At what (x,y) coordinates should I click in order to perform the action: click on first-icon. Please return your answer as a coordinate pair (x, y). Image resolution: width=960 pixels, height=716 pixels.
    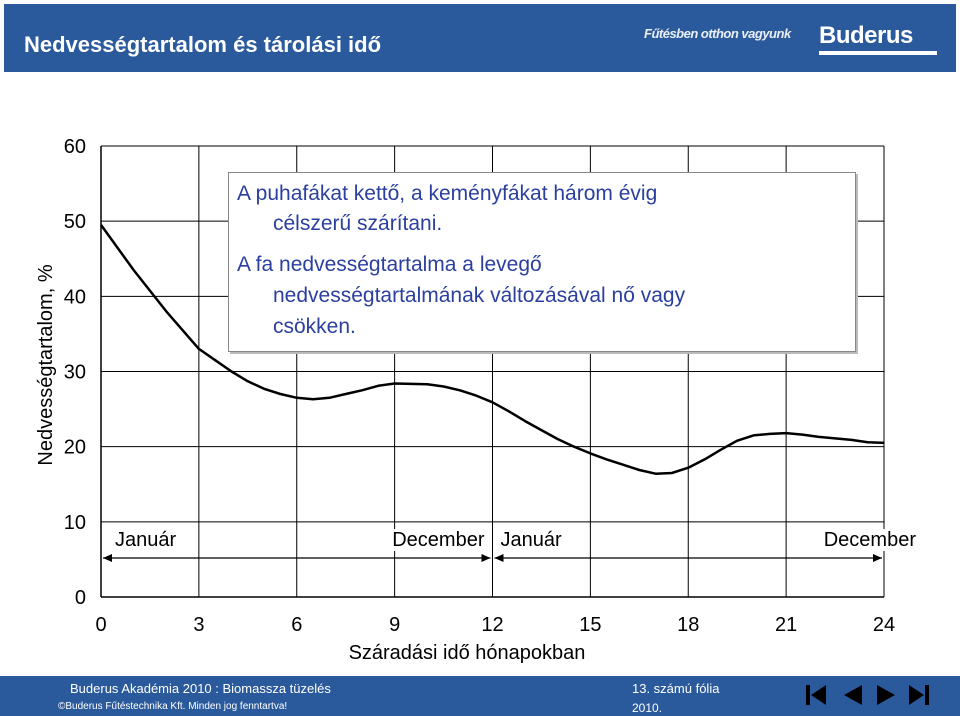
    Looking at the image, I should click on (816, 695).